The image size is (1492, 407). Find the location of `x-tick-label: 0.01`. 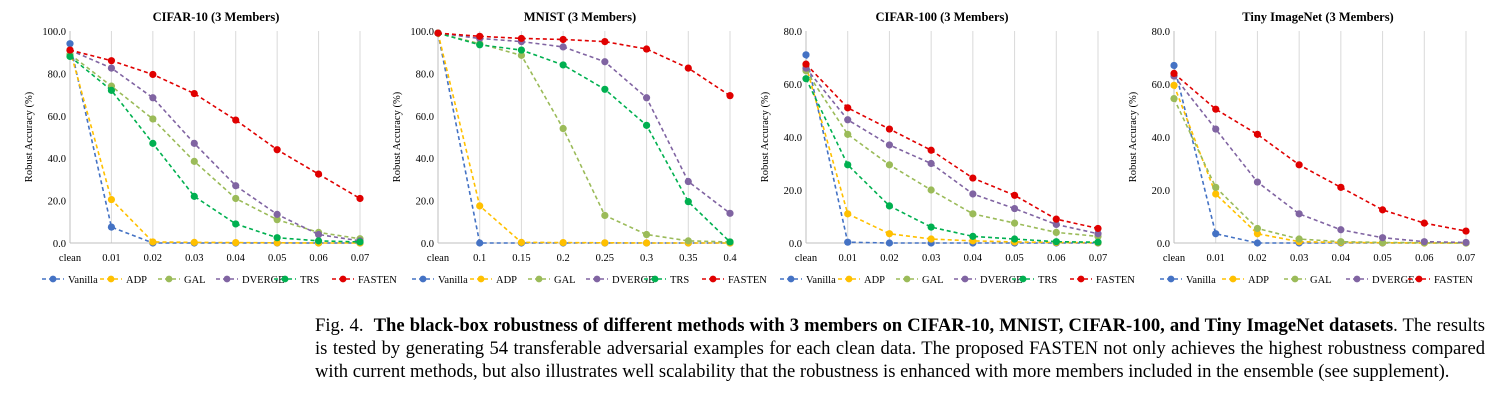

x-tick-label: 0.01 is located at coordinates (111, 258).